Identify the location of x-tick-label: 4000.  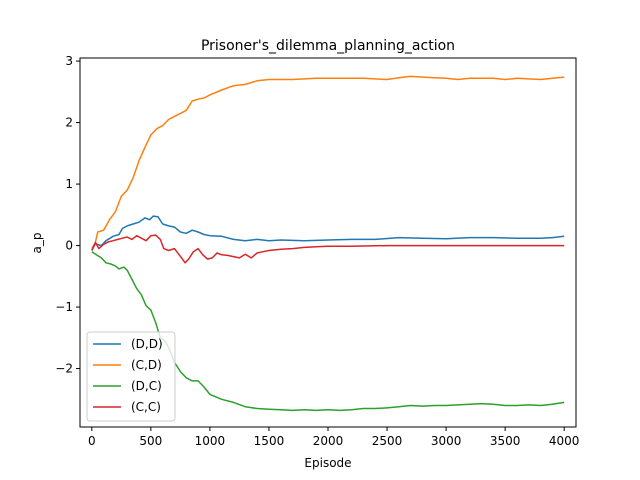
(564, 441).